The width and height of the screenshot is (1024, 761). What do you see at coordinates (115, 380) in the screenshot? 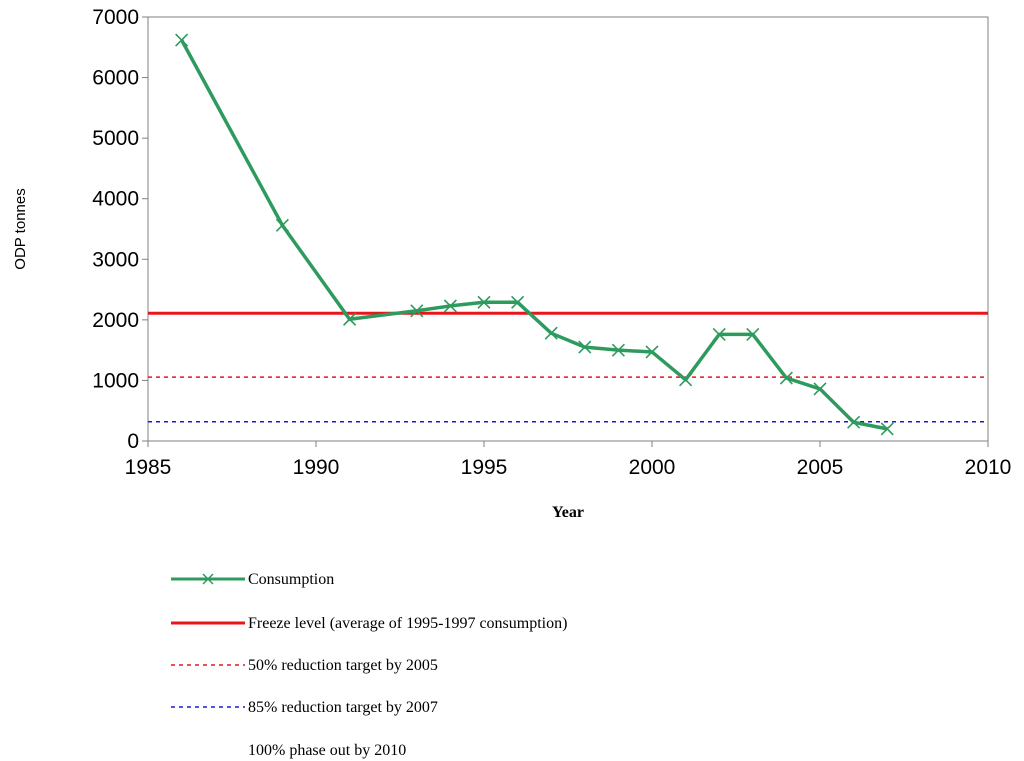
I see `y-tick-label: 1000` at bounding box center [115, 380].